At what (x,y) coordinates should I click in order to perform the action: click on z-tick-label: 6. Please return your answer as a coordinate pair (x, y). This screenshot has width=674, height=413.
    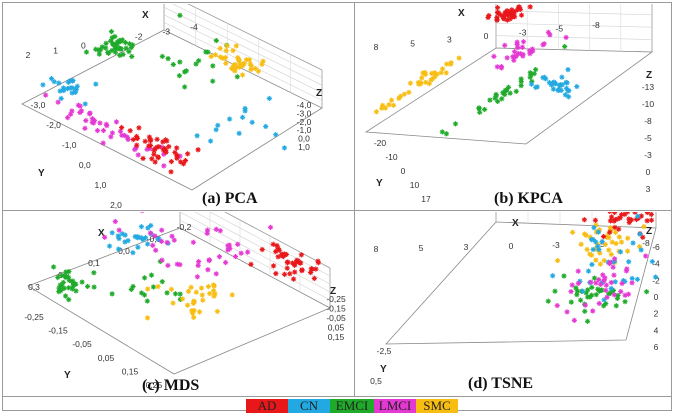
    Looking at the image, I should click on (656, 347).